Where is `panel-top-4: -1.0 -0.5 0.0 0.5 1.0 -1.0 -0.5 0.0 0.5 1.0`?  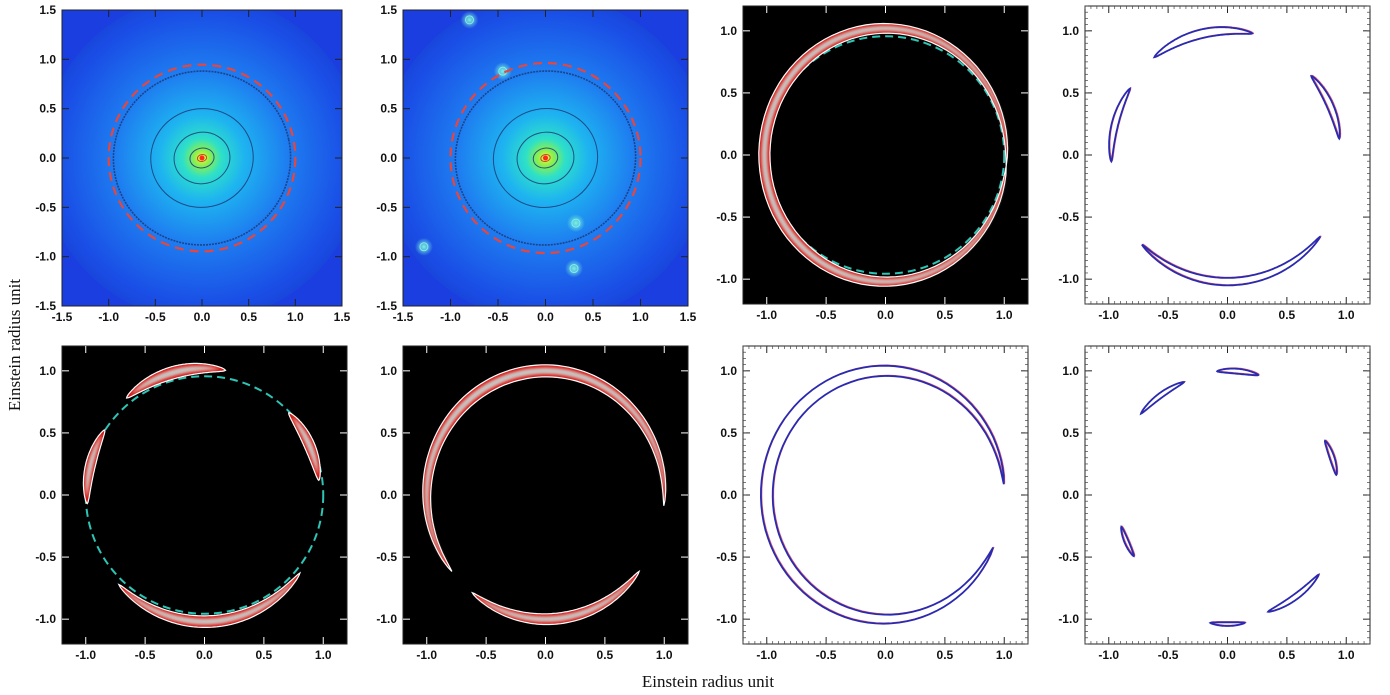 panel-top-4: -1.0 -0.5 0.0 0.5 1.0 -1.0 -0.5 0.0 0.5 1.0 is located at coordinates (1214, 163).